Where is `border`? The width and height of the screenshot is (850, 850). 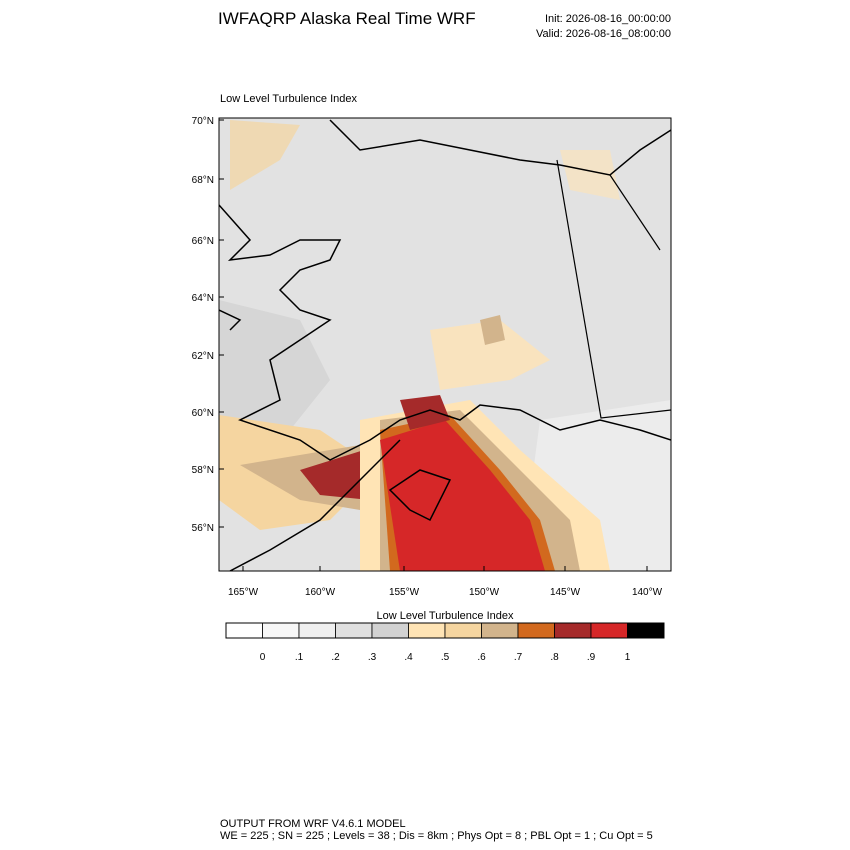
border is located at coordinates (614, 289).